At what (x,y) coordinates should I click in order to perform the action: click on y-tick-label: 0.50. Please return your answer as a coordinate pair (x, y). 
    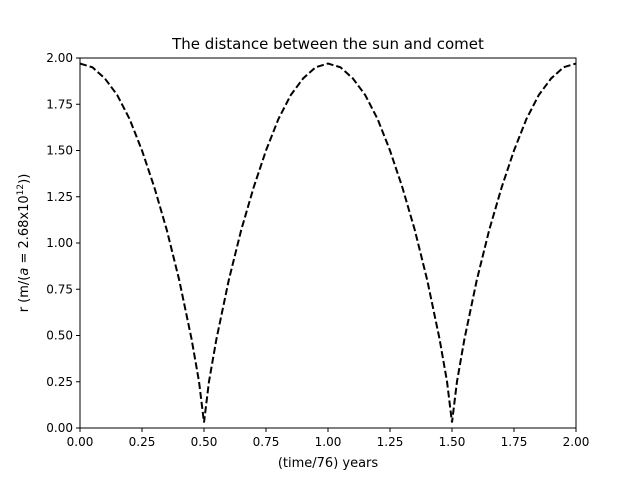
    Looking at the image, I should click on (59, 336).